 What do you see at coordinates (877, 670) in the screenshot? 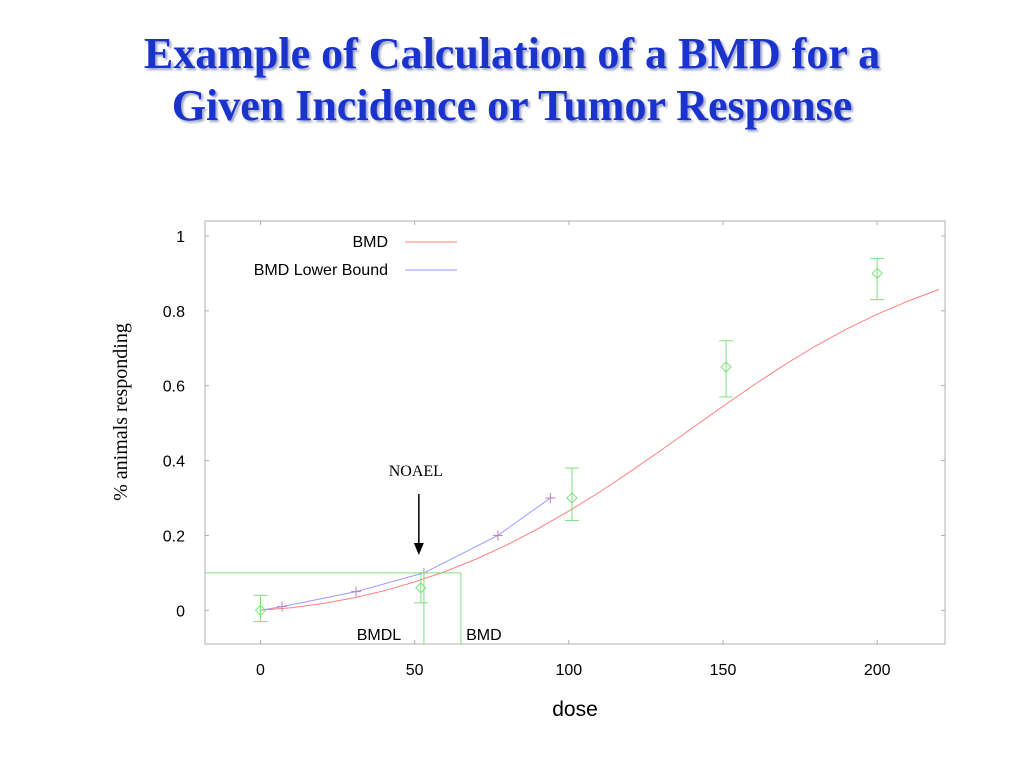
I see `x-tick-label: 200` at bounding box center [877, 670].